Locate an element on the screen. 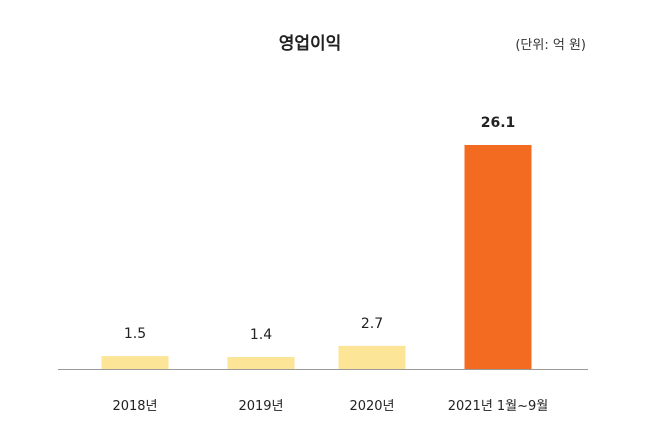 The height and width of the screenshot is (443, 672). chart-title: 영업이익 is located at coordinates (310, 44).